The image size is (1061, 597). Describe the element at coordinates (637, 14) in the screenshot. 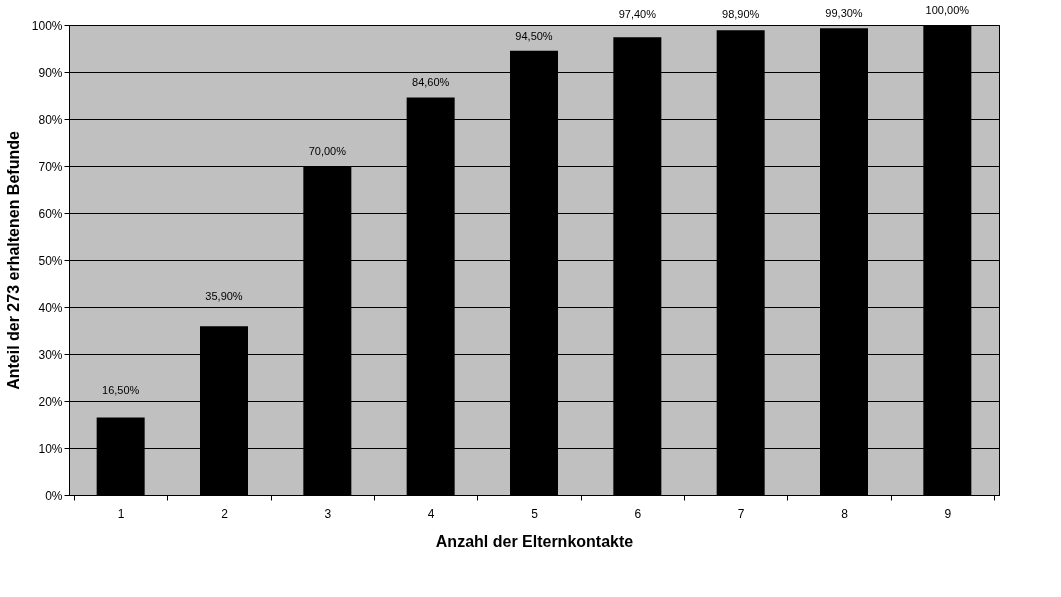

I see `data-label: 97,40%` at that location.